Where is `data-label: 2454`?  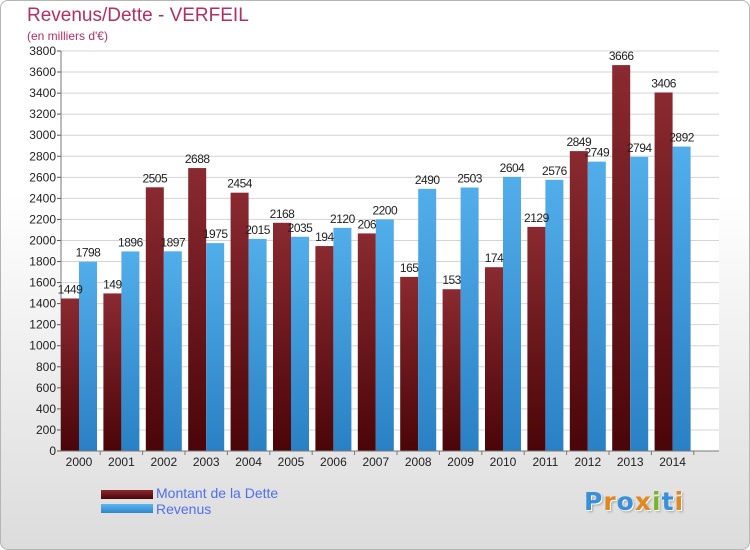
data-label: 2454 is located at coordinates (240, 184).